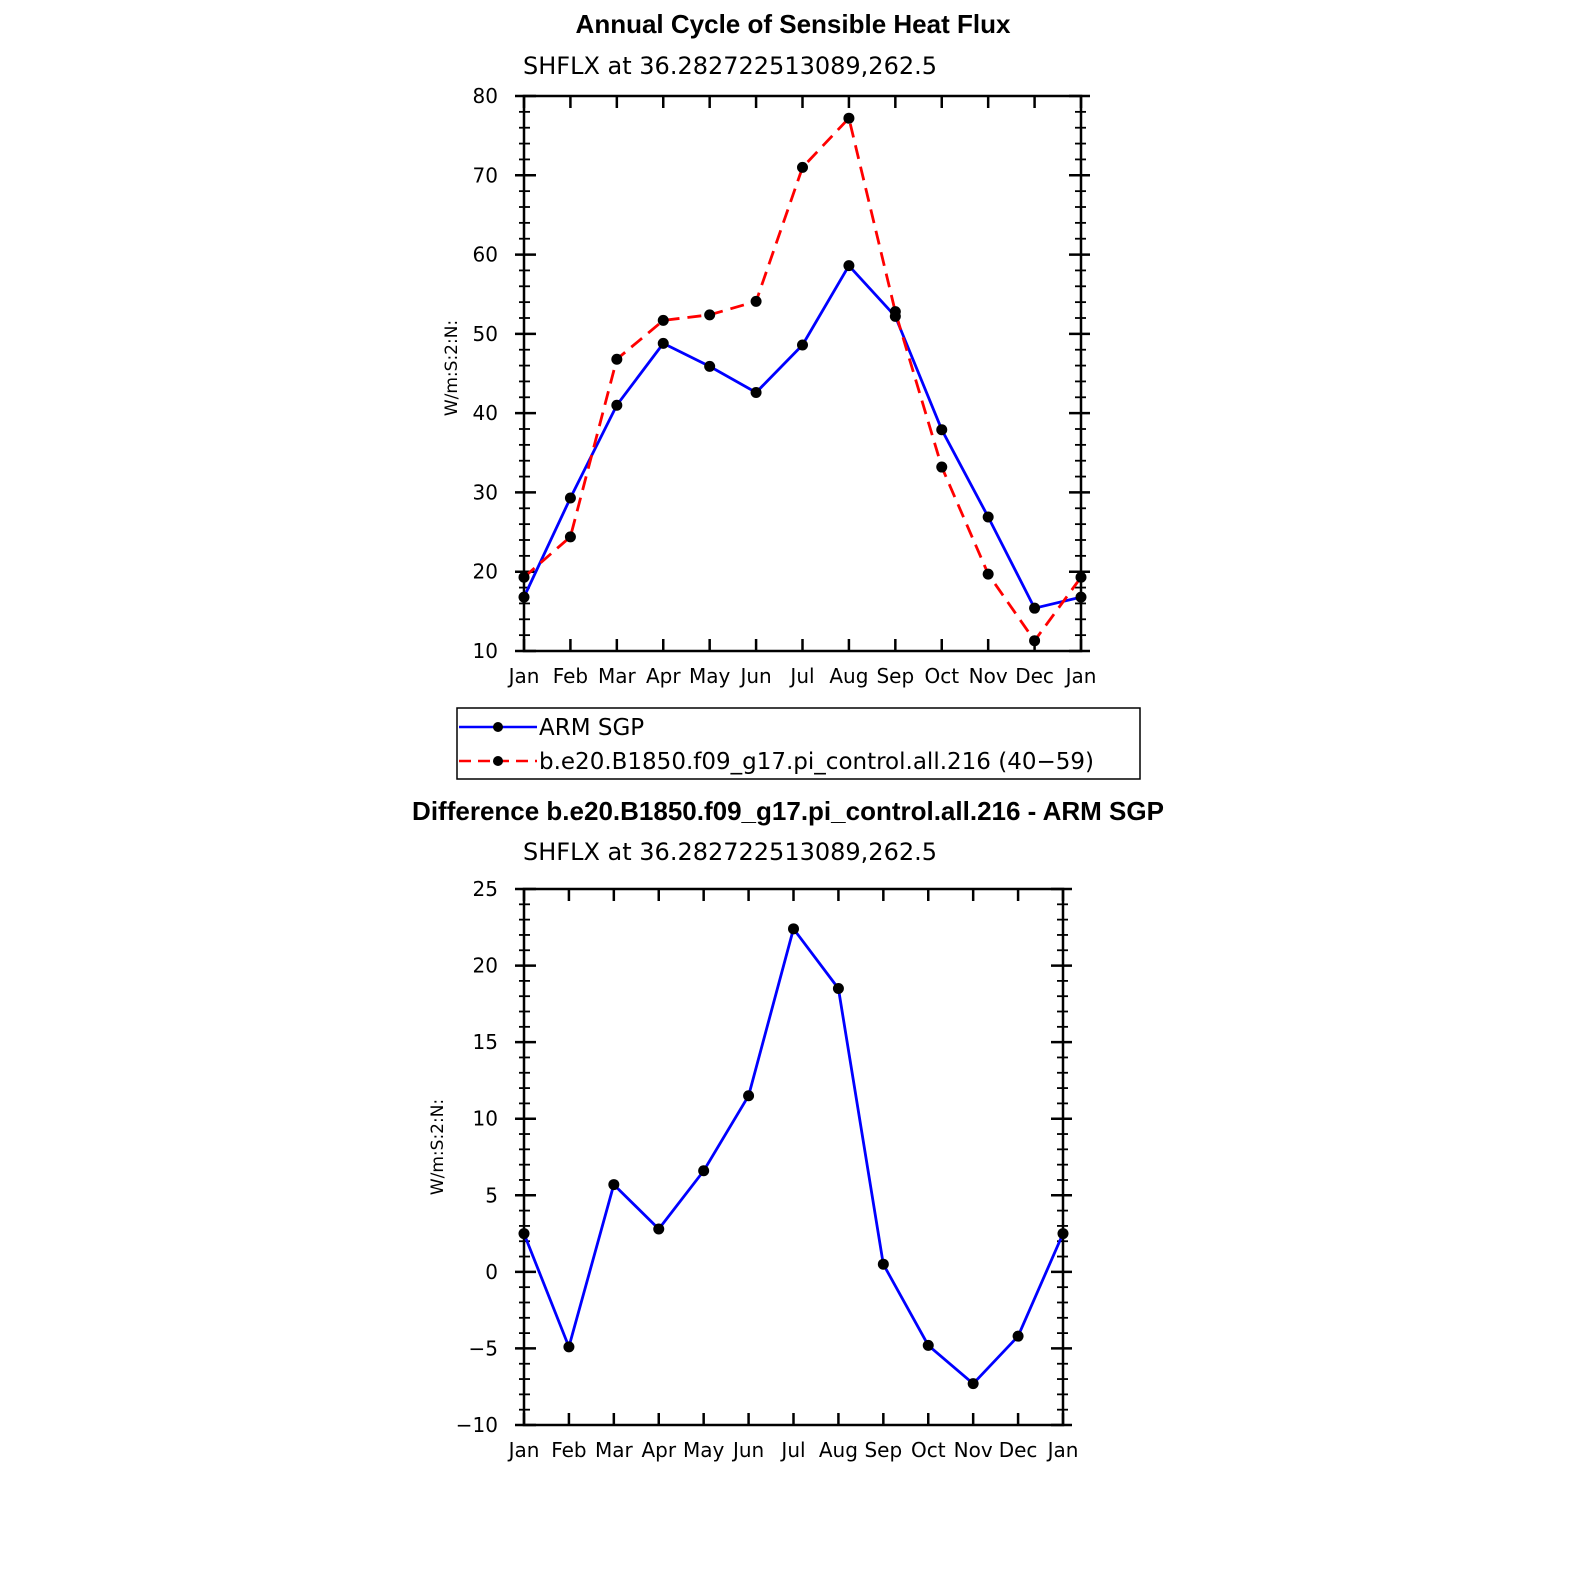  I want to click on legend-label-arm: ARM SGP, so click(591, 728).